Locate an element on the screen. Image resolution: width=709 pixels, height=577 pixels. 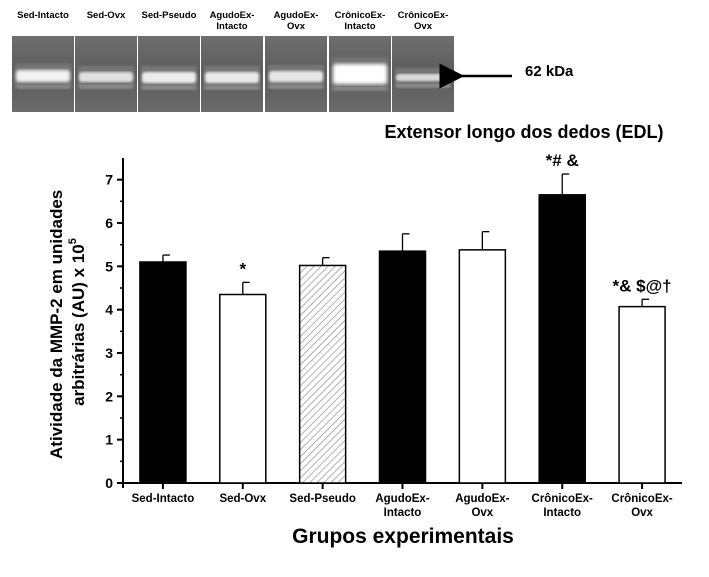
gel-lane-label: Sed-Pseudo is located at coordinates (169, 15).